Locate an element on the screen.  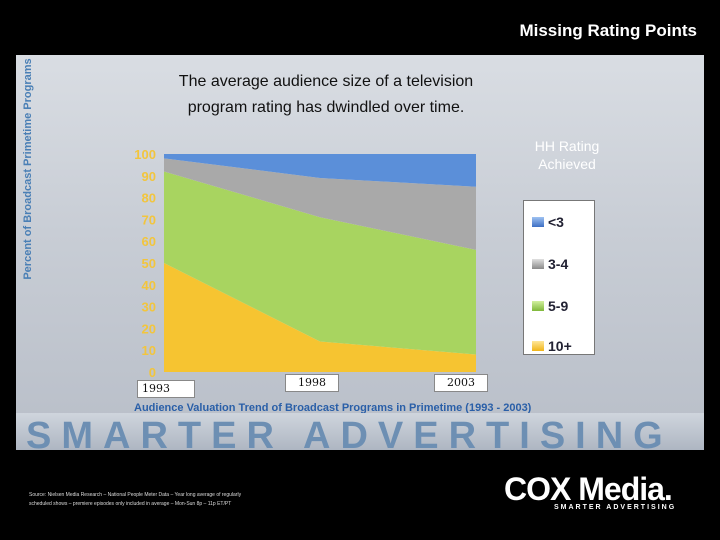
y-tick-label-40: 40 is located at coordinates (149, 285).